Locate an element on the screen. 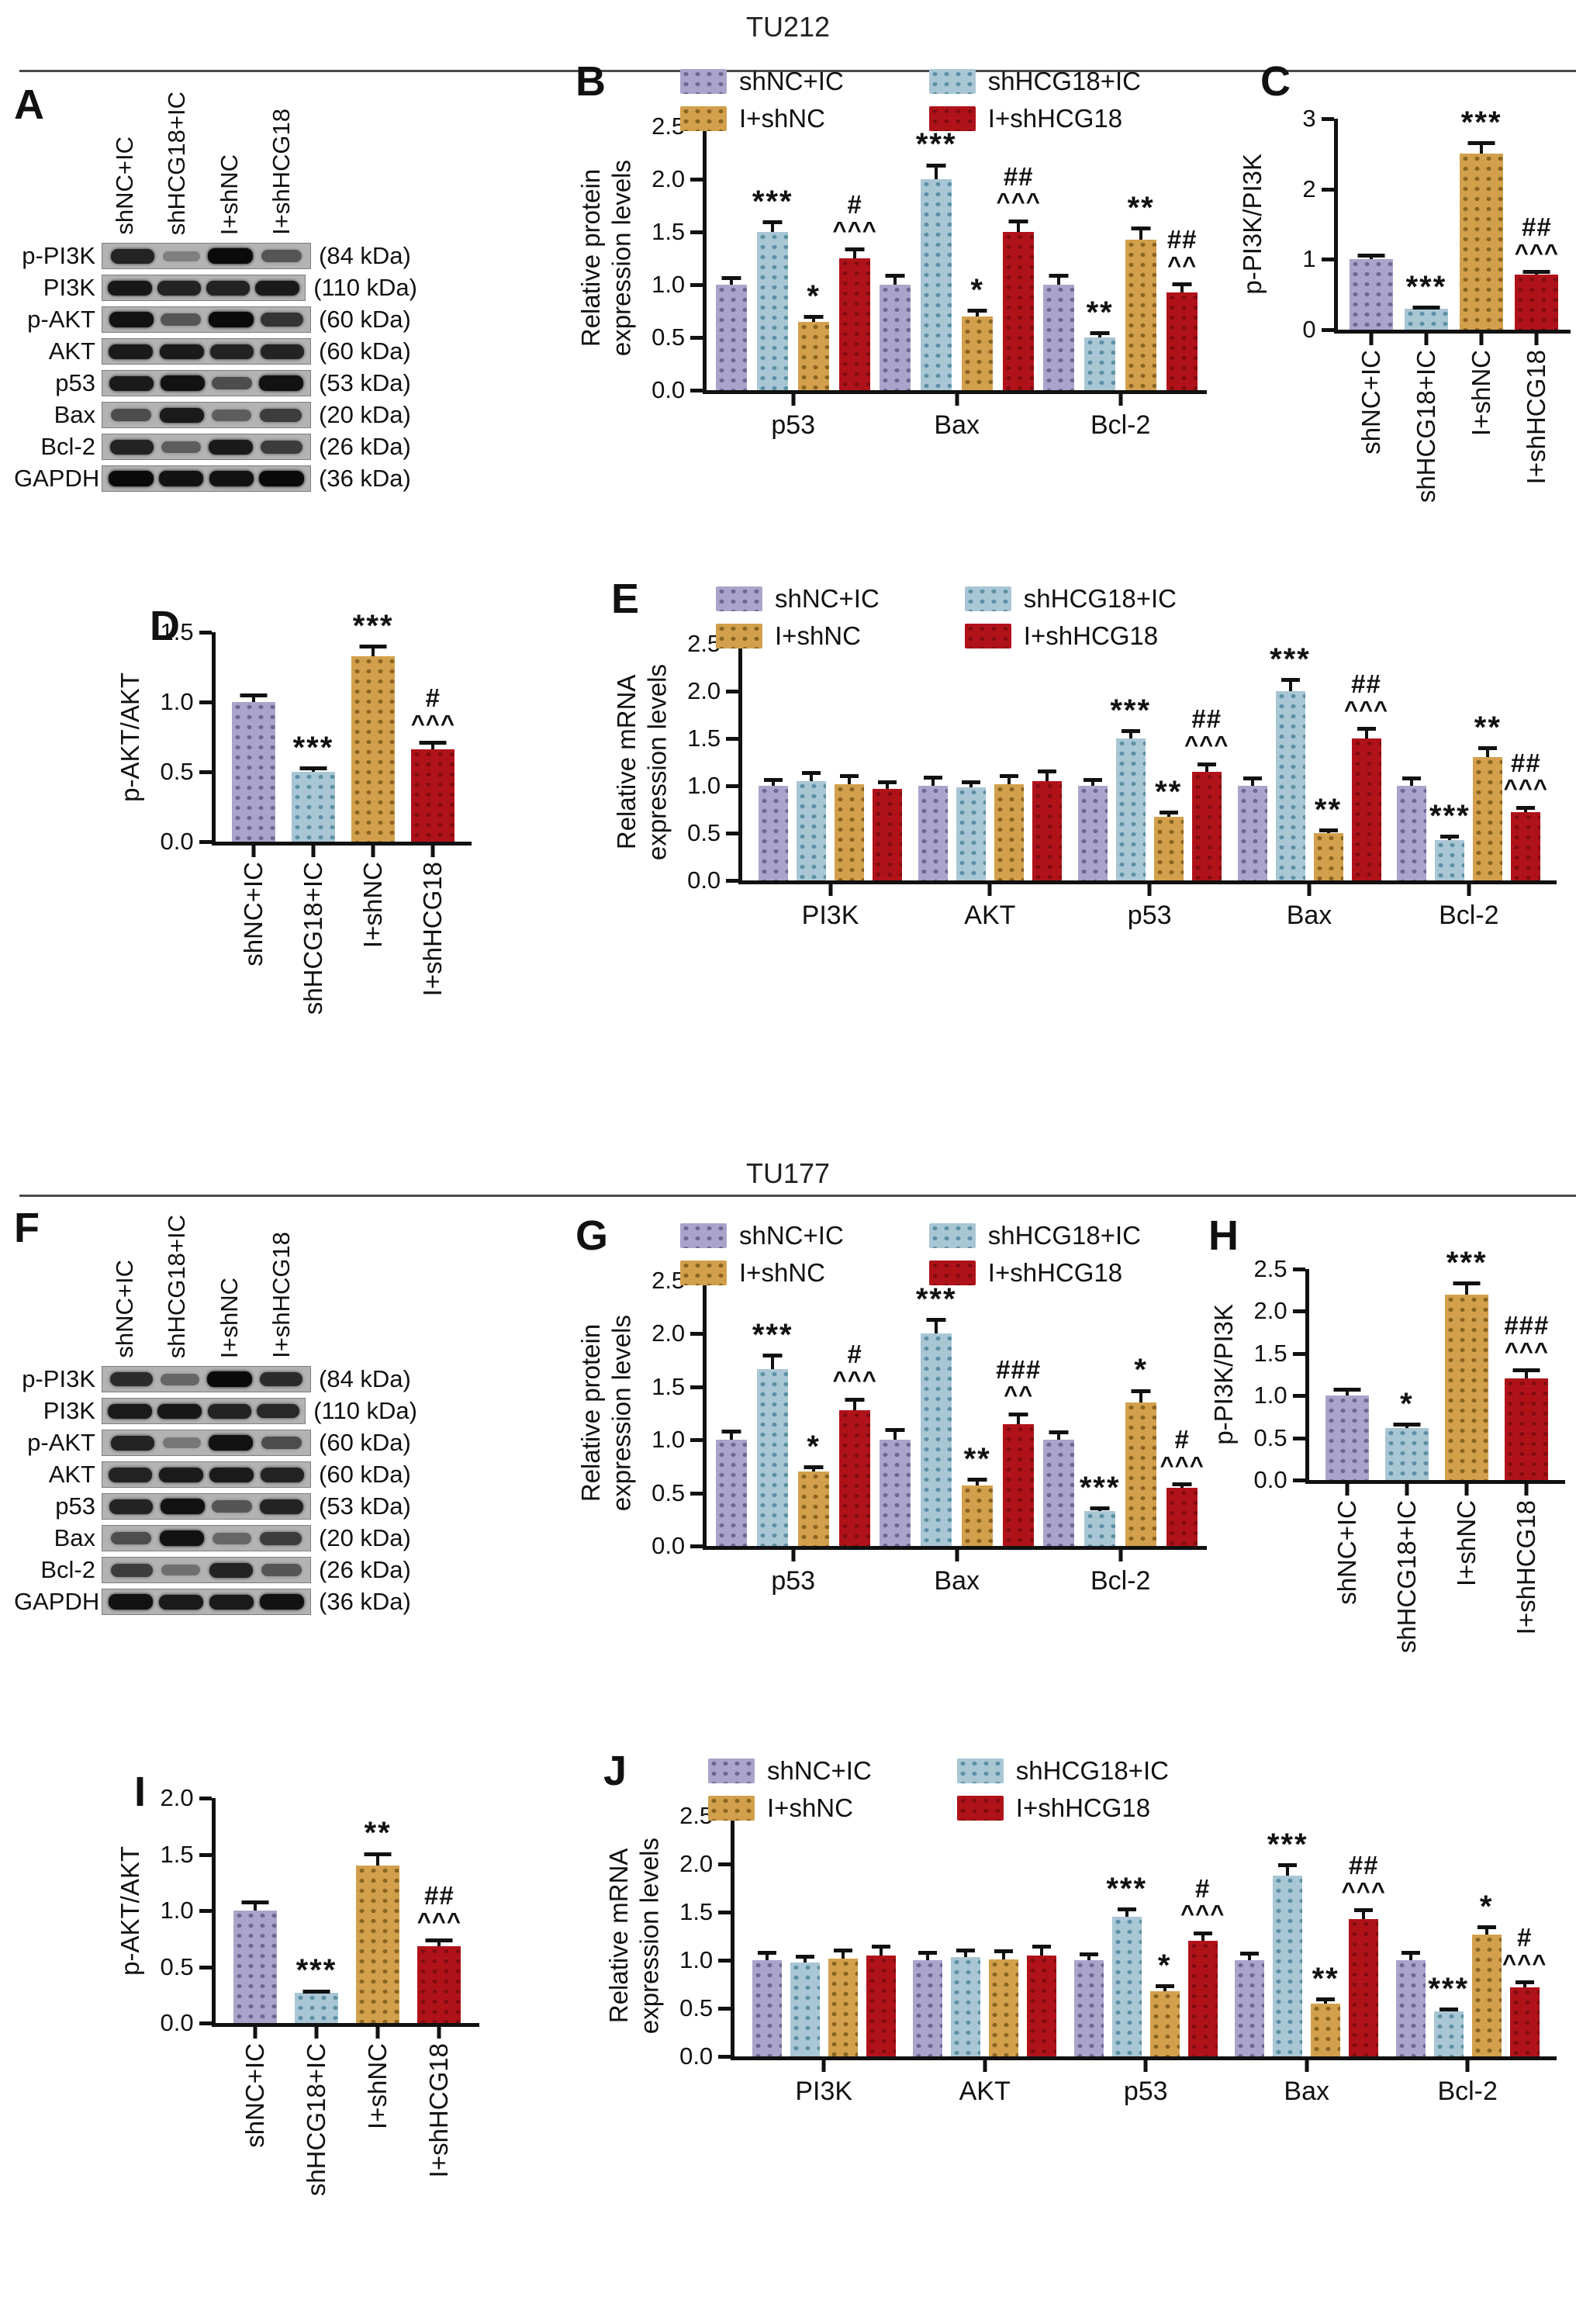 The image size is (1576, 2324). blot-row-p53: p53 (53 kDa) is located at coordinates (215, 383).